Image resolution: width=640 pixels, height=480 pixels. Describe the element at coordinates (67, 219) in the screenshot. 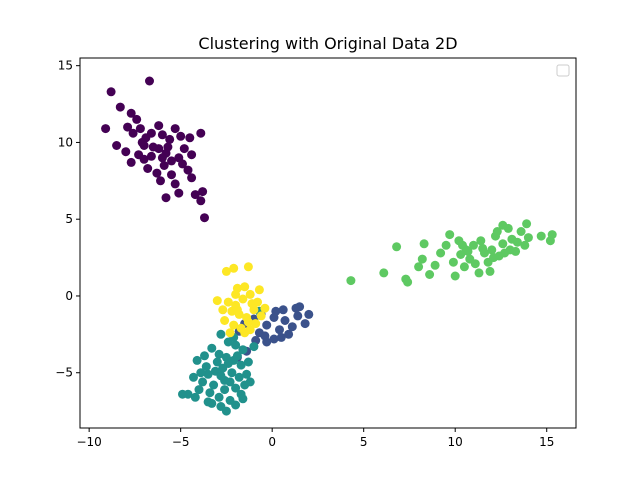

I see `y-axis: −5 0 5 10 15` at that location.